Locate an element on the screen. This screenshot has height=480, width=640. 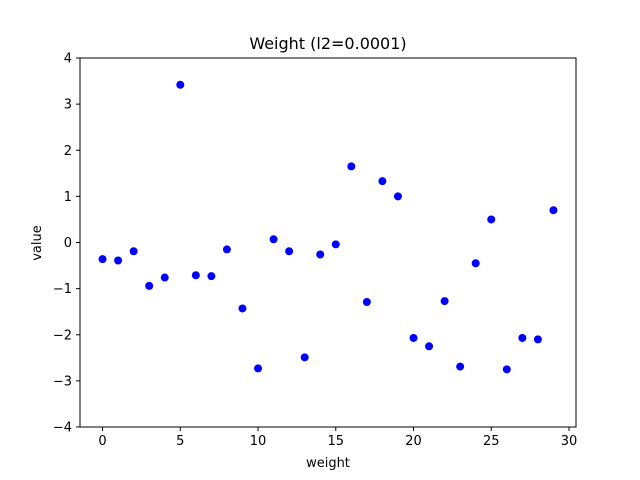
x-tick-label: 25 is located at coordinates (491, 441).